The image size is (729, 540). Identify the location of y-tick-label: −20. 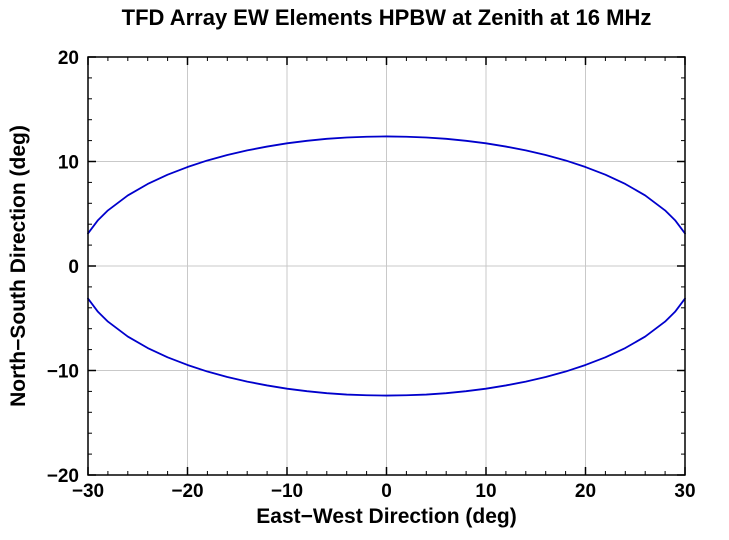
(63, 476).